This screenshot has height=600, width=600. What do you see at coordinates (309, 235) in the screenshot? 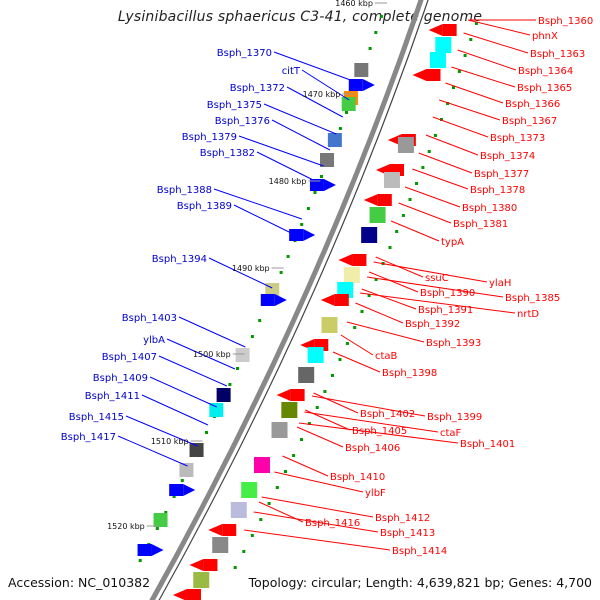
I see `plus-gene-arrow` at bounding box center [309, 235].